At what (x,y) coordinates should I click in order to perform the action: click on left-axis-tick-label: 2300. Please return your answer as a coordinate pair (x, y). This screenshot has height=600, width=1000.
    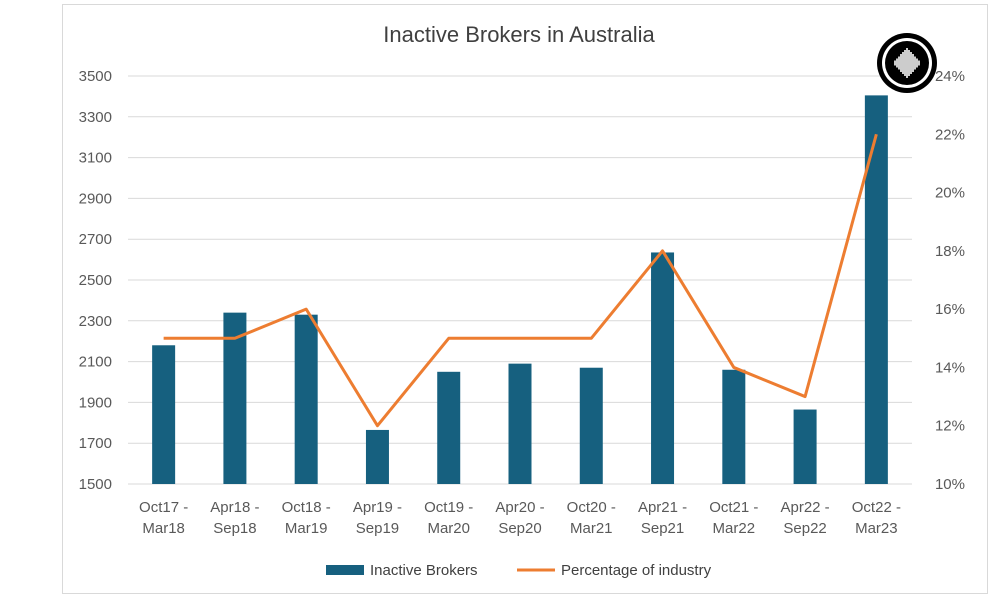
    Looking at the image, I should click on (95, 321).